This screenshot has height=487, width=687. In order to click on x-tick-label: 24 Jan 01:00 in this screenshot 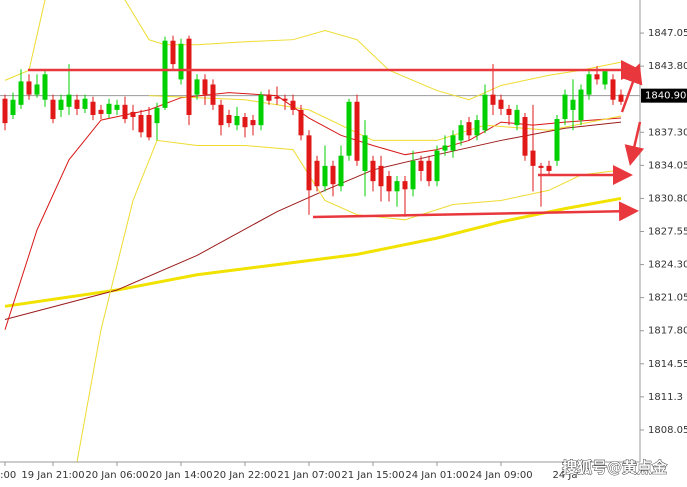, I will do `click(436, 475)`.